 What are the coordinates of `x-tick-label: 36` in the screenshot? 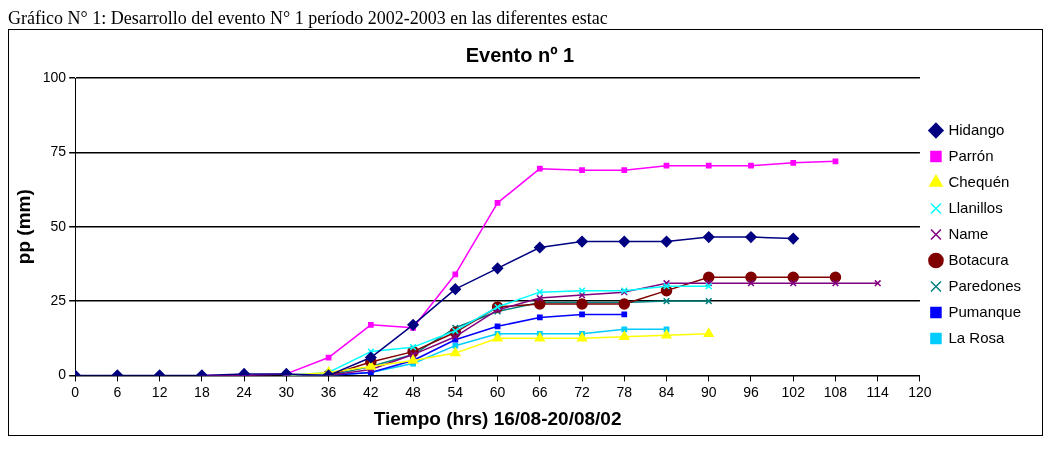 It's located at (328, 391).